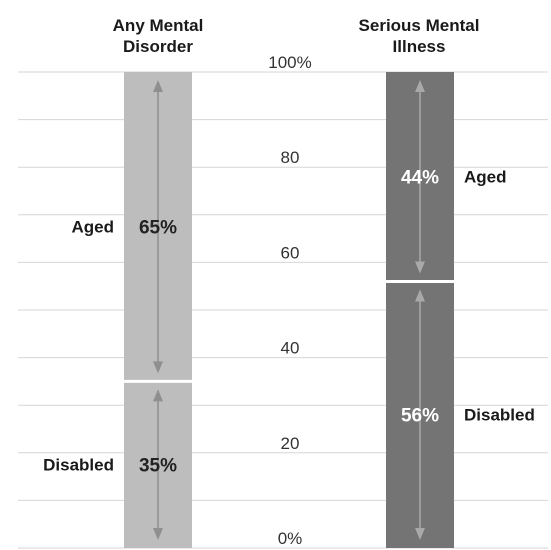 This screenshot has width=551, height=550. I want to click on data-label: 56%, so click(420, 416).